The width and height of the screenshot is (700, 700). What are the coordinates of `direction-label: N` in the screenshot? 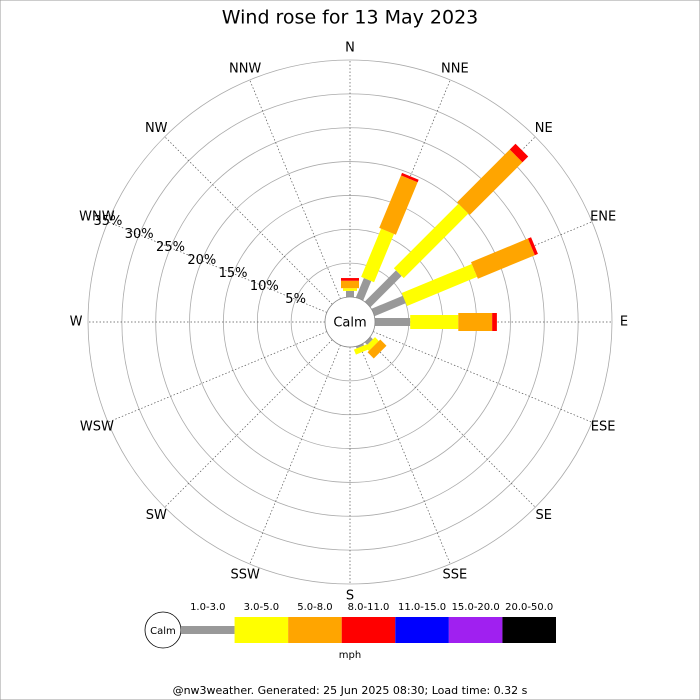 It's located at (350, 48).